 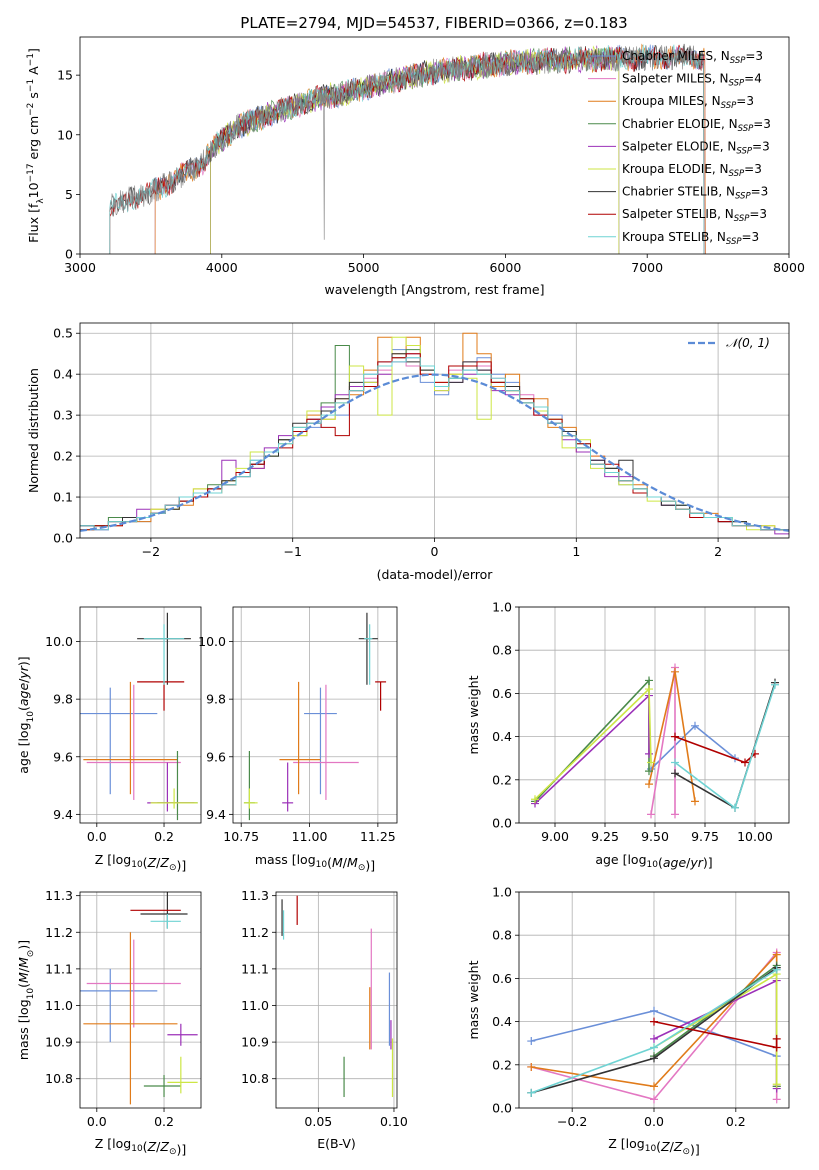 I want to click on x-tick-label: 0.10, so click(x=394, y=1121).